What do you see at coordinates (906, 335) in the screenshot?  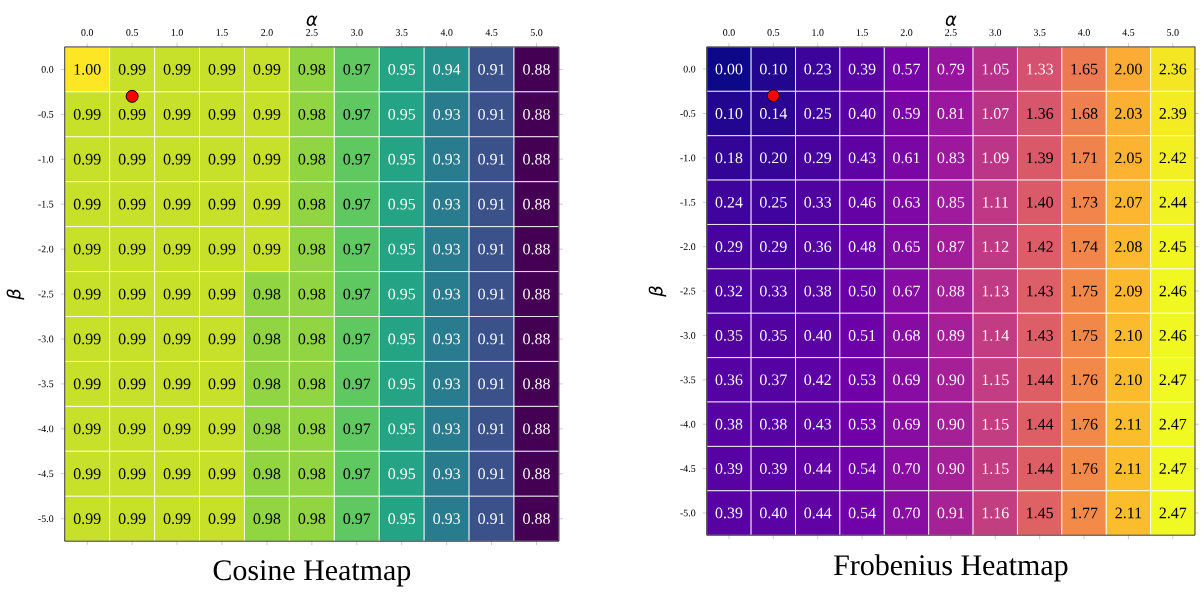 I see `data-label: 0.68` at bounding box center [906, 335].